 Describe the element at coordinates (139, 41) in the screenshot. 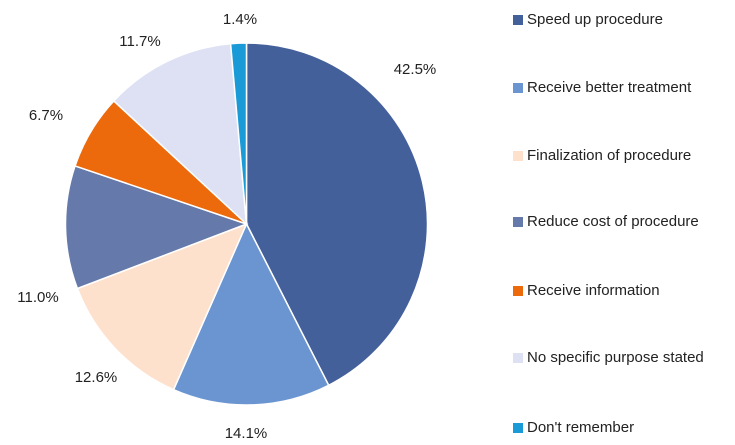

I see `data-label: 11.7%` at that location.